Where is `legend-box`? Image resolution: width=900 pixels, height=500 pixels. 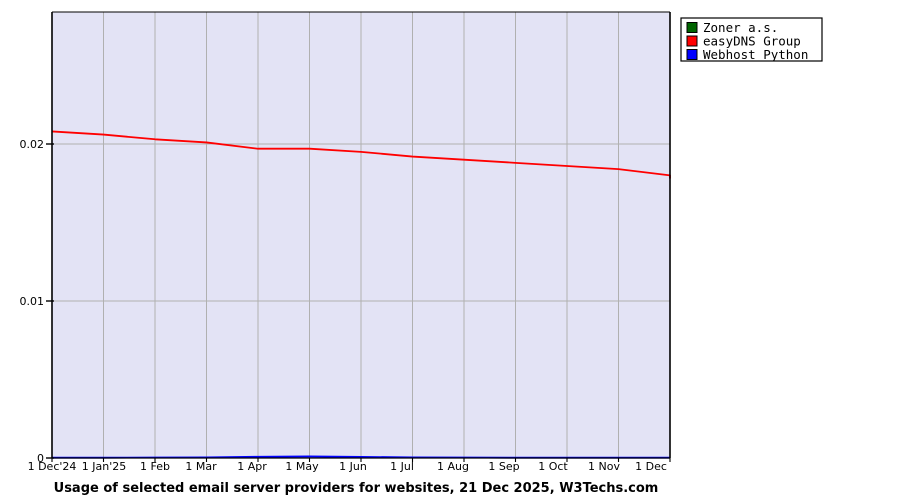 legend-box is located at coordinates (751, 39).